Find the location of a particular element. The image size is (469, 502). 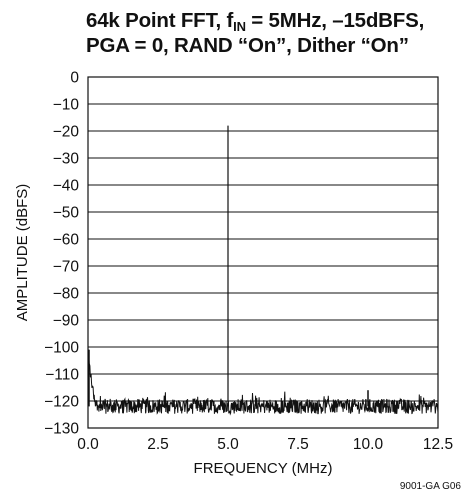

figure-id: 9001-GA G06 is located at coordinates (430, 486).